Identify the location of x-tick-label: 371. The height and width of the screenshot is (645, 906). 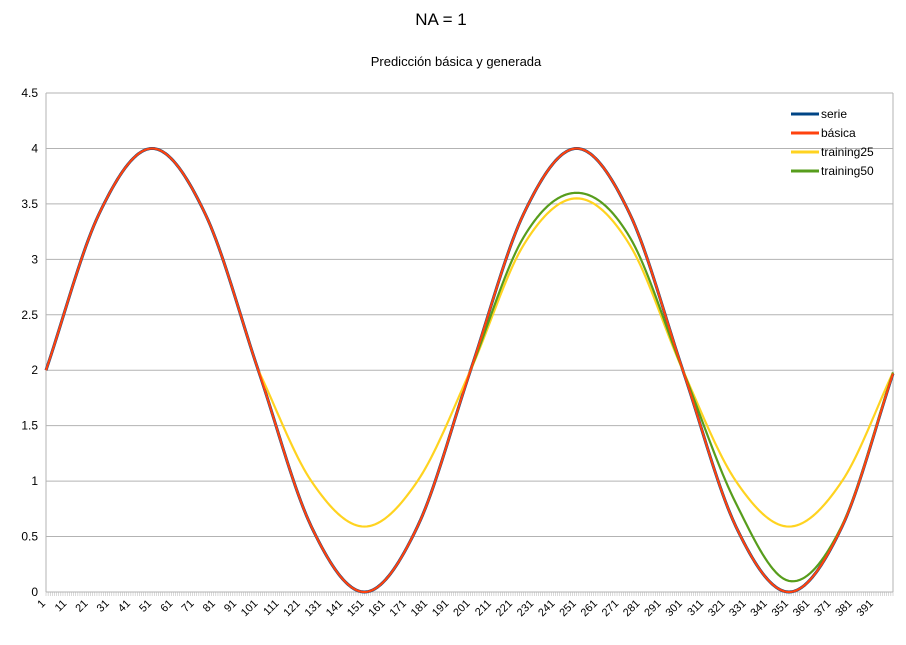
(822, 608).